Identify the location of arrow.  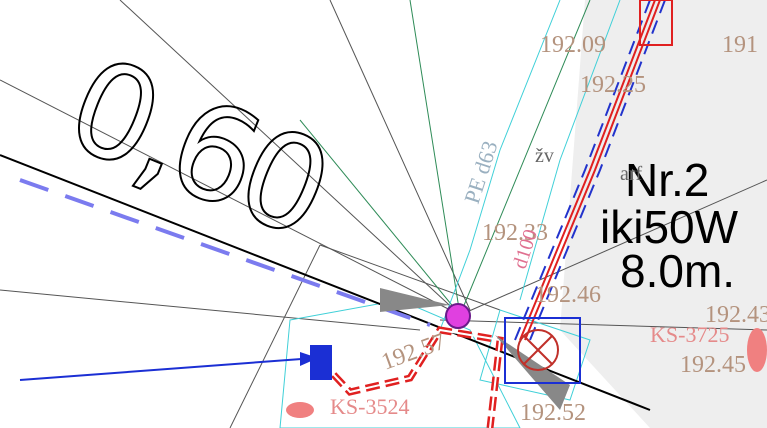
(309, 359).